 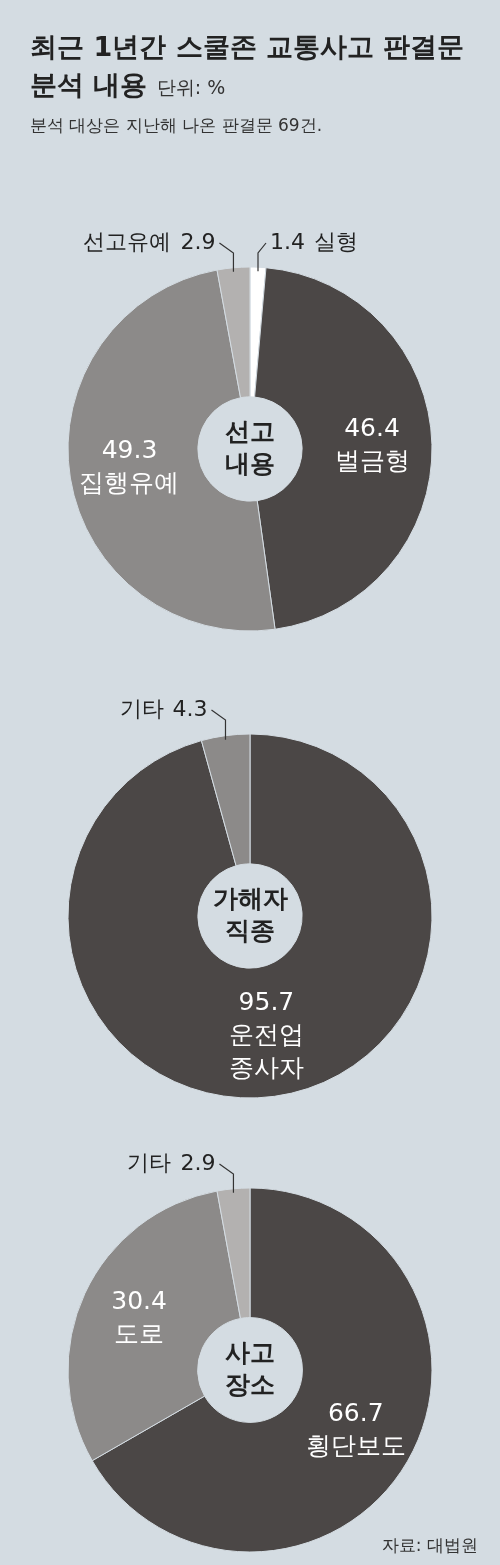 What do you see at coordinates (190, 708) in the screenshot?
I see `data-label: 4.3` at bounding box center [190, 708].